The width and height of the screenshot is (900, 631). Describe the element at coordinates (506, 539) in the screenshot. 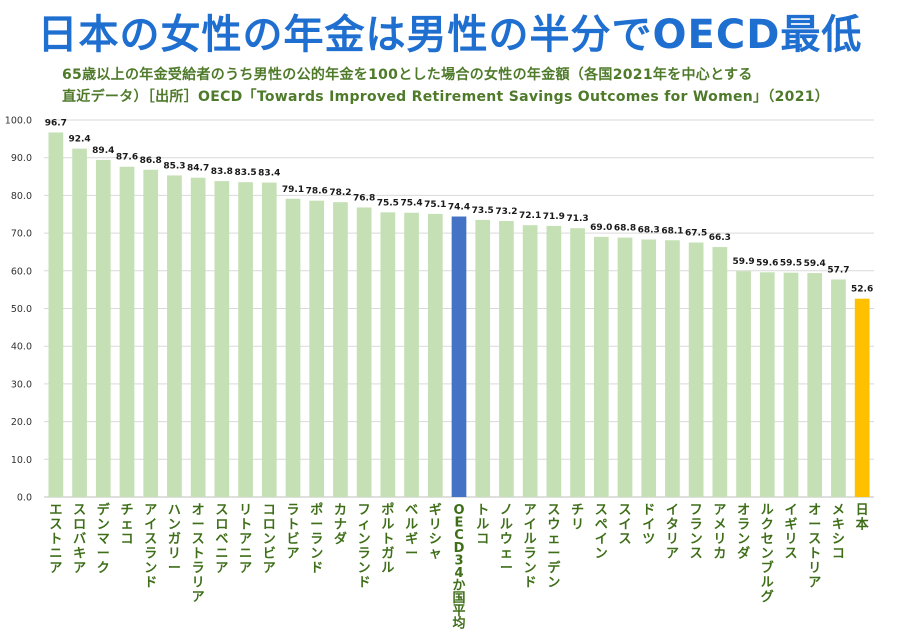

I see `category-label: ノルウェー` at that location.